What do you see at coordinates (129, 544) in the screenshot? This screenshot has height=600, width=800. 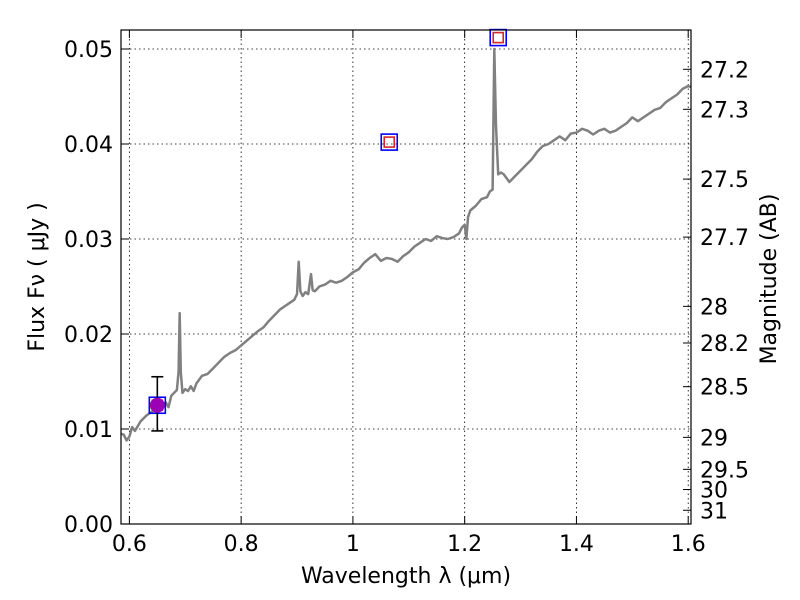 I see `x-tick-label: 0.6` at bounding box center [129, 544].